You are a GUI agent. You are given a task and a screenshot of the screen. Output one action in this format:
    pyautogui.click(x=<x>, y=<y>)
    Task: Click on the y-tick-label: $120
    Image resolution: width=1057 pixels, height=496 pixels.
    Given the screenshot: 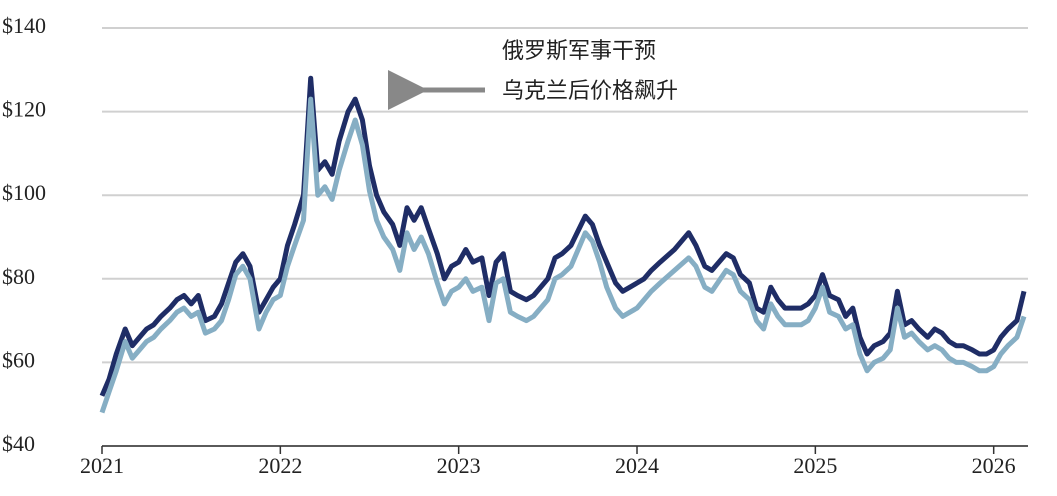 What is the action you would take?
    pyautogui.click(x=24, y=109)
    